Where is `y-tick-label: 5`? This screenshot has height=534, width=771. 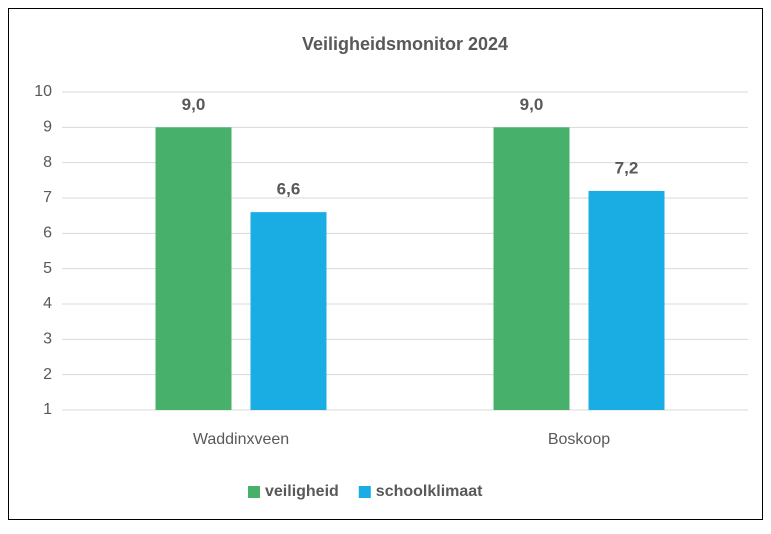
y-tick-label: 5 is located at coordinates (47, 268).